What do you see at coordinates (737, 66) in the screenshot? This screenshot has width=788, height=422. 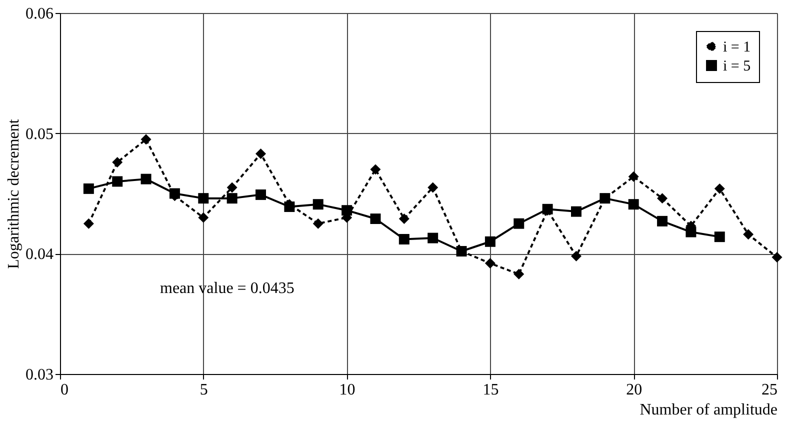 I see `legend-label: i = 5` at bounding box center [737, 66].